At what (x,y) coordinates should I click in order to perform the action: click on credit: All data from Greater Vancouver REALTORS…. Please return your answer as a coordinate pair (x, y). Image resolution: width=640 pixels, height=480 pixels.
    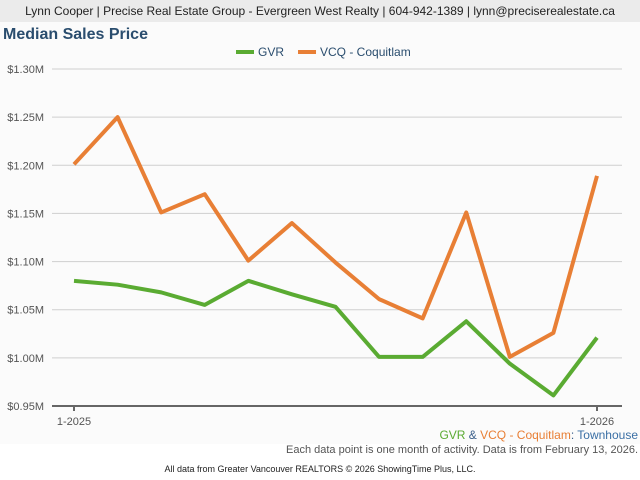
    Looking at the image, I should click on (320, 469).